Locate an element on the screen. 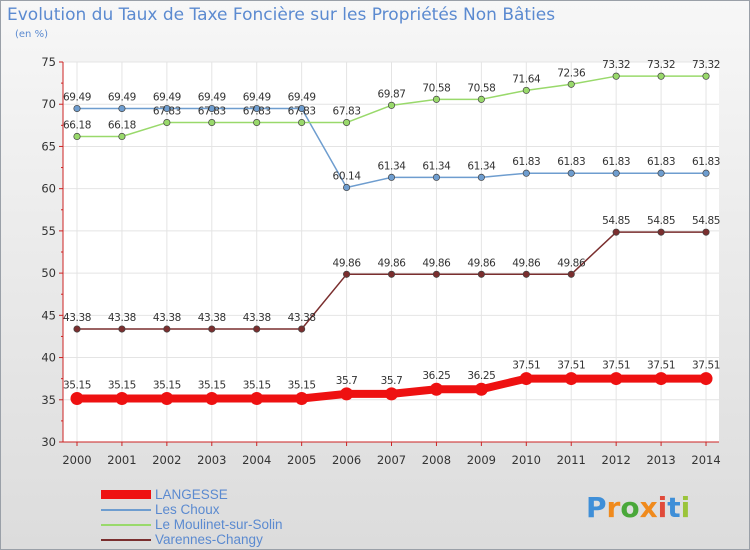  data-label-le-moulinet-sur-solin: 69.87 is located at coordinates (391, 94).